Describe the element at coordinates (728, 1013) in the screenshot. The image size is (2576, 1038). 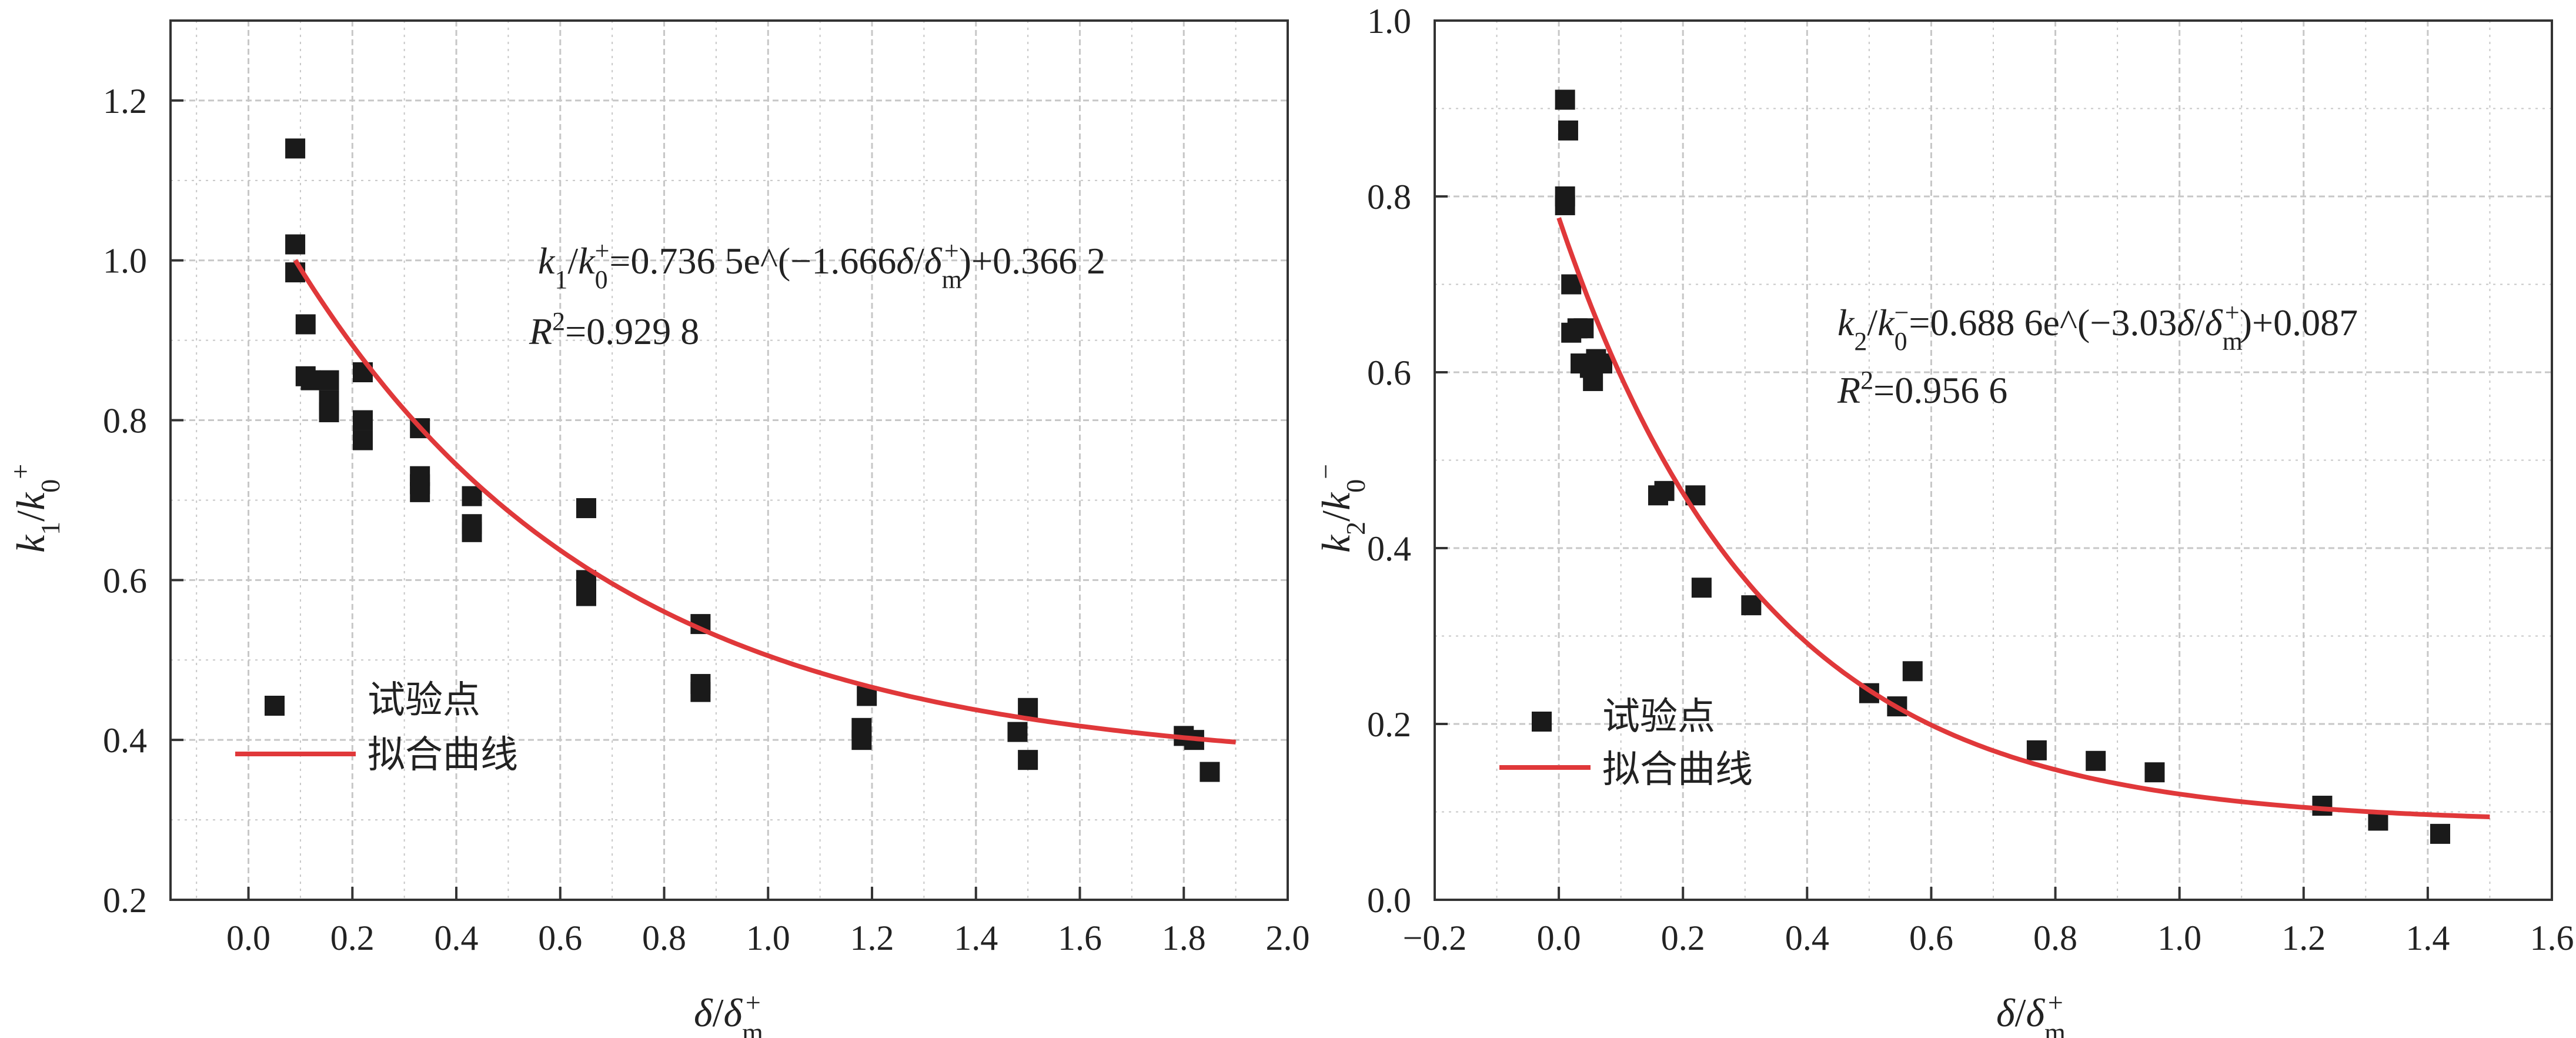
I see `left-x-axis-label: δ/δm+` at that location.